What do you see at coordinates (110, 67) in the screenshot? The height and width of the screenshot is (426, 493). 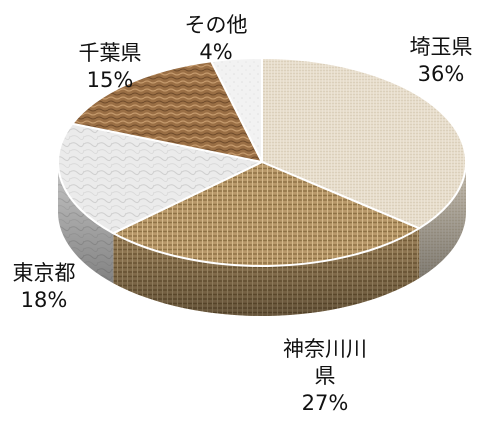 I see `slice-label-chiba: 千葉県 15%` at bounding box center [110, 67].